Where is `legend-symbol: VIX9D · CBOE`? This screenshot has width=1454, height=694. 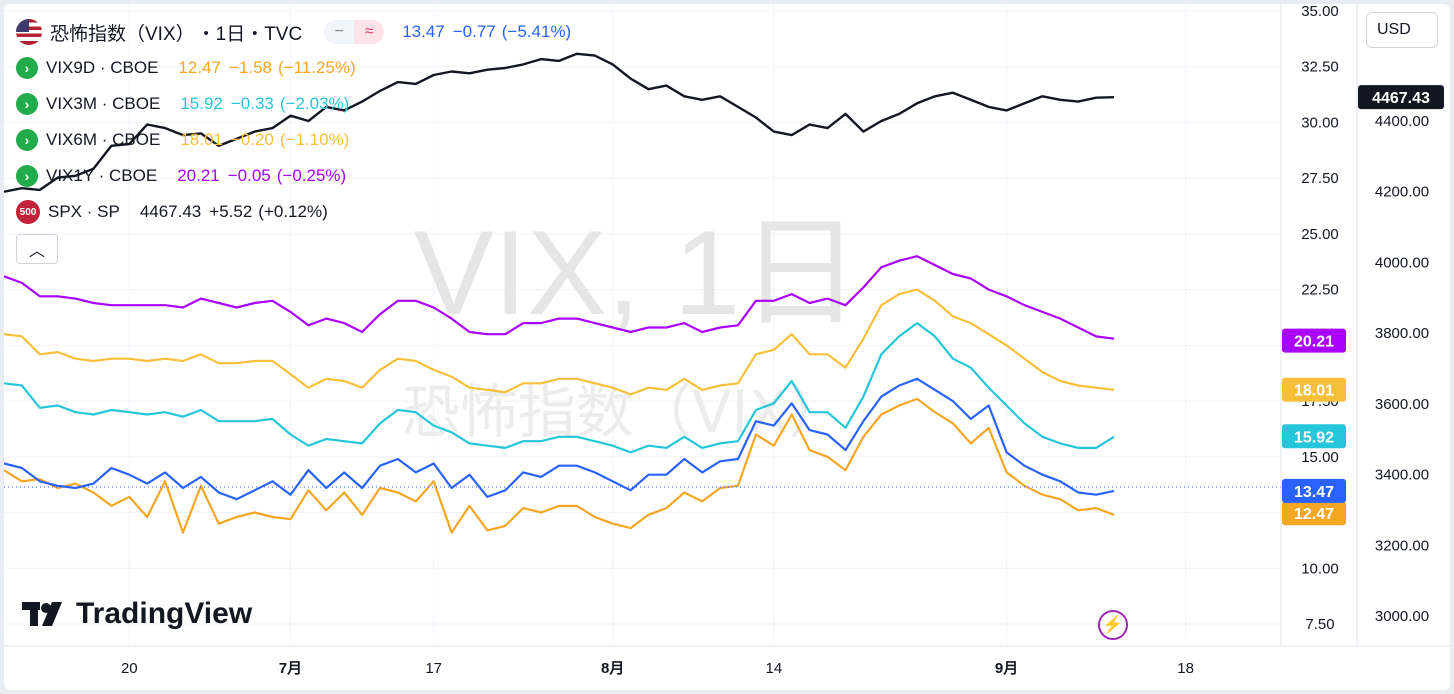
legend-symbol: VIX9D · CBOE is located at coordinates (102, 67).